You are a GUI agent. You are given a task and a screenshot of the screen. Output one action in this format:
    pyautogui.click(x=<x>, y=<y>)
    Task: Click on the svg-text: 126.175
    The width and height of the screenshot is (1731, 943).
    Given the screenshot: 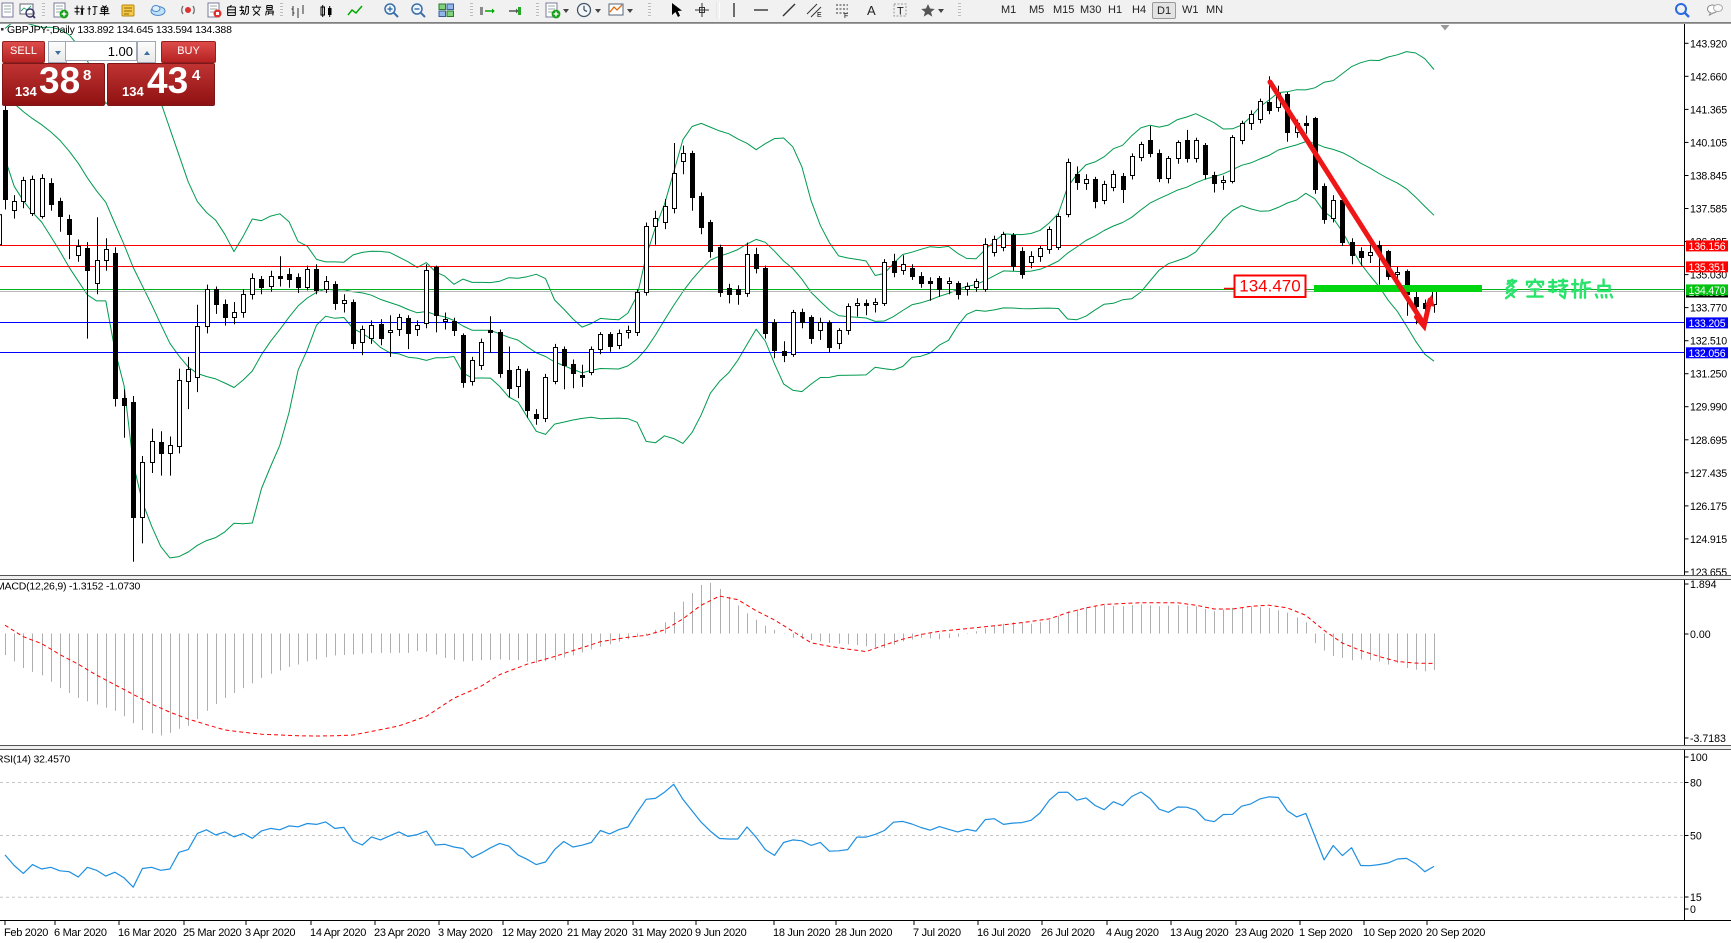 What is the action you would take?
    pyautogui.click(x=1708, y=507)
    